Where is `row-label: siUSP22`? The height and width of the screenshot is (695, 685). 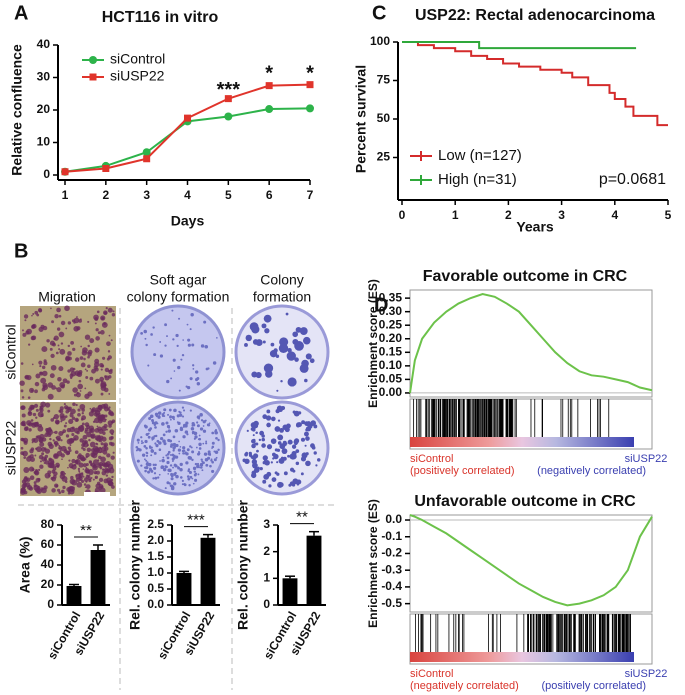 row-label: siUSP22 is located at coordinates (11, 448).